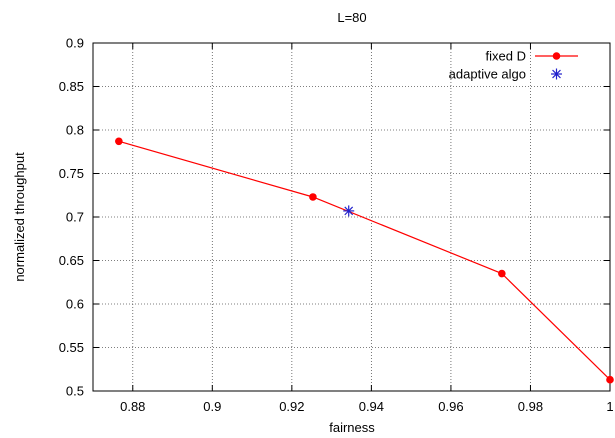 This screenshot has width=615, height=438. What do you see at coordinates (352, 427) in the screenshot?
I see `x-axis-title: fairness` at bounding box center [352, 427].